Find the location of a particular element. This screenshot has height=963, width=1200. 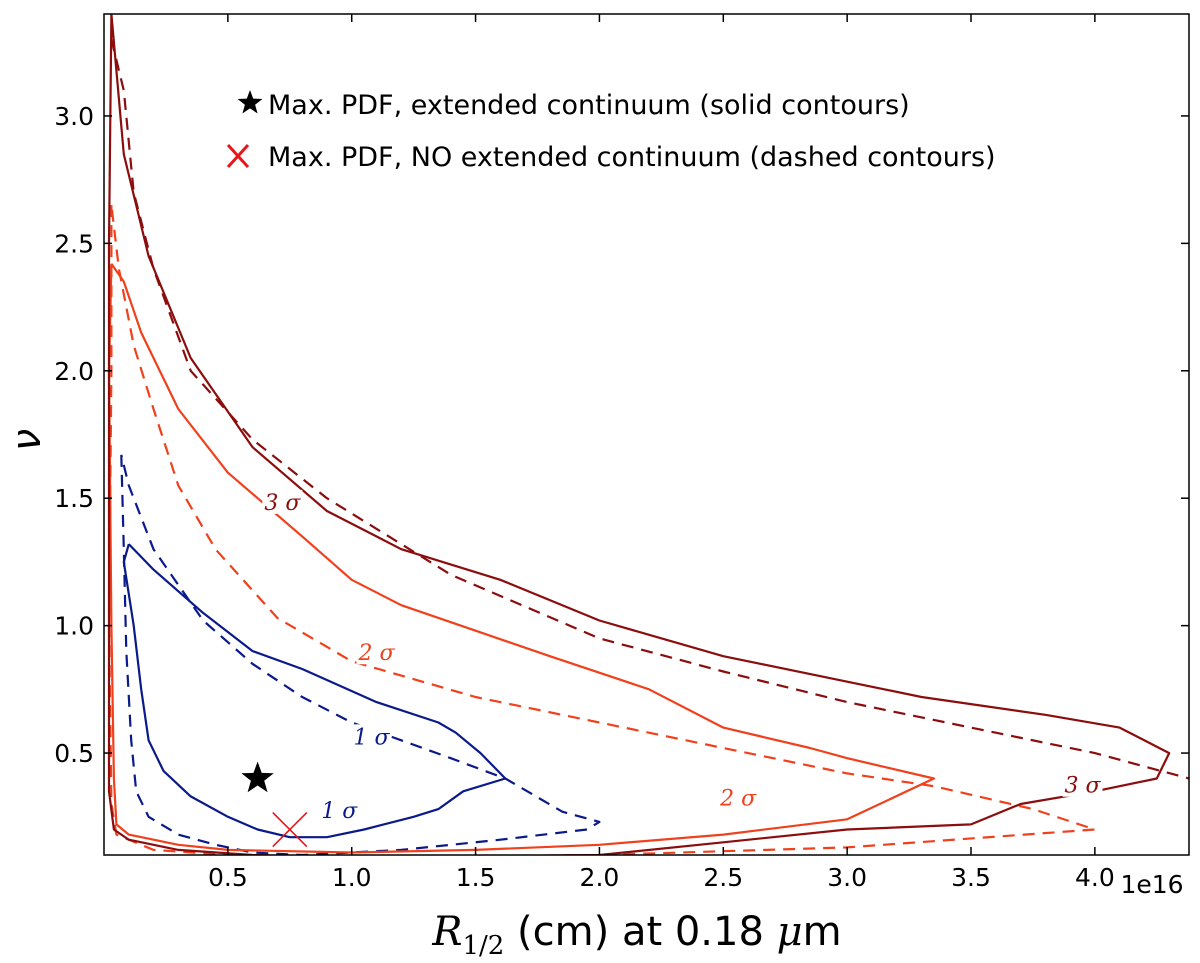

x-axis-label: R1/2 (cm) at 0.18 μm is located at coordinates (636, 935).